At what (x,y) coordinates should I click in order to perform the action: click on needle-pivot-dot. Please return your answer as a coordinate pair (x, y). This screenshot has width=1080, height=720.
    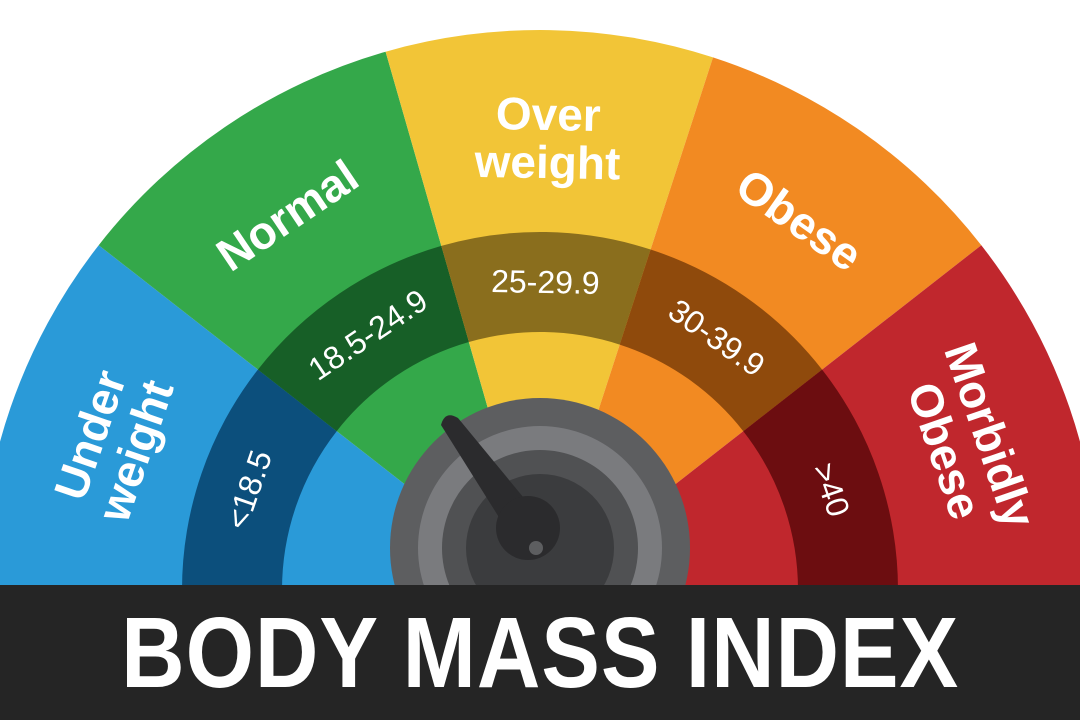
    Looking at the image, I should click on (536, 548).